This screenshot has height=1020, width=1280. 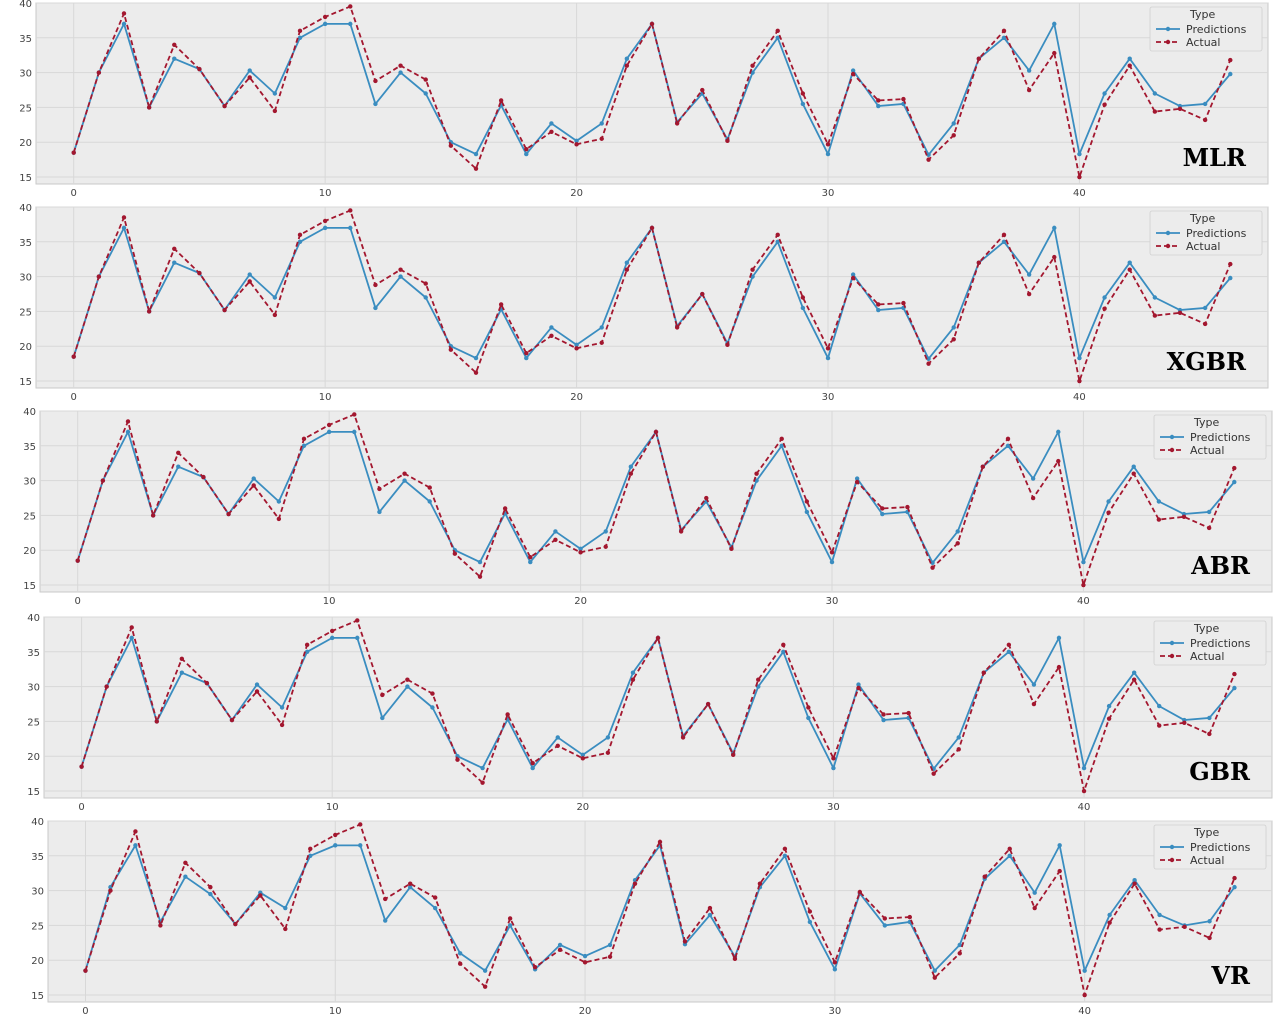 I want to click on y-tick-label: 25, so click(x=33, y=722).